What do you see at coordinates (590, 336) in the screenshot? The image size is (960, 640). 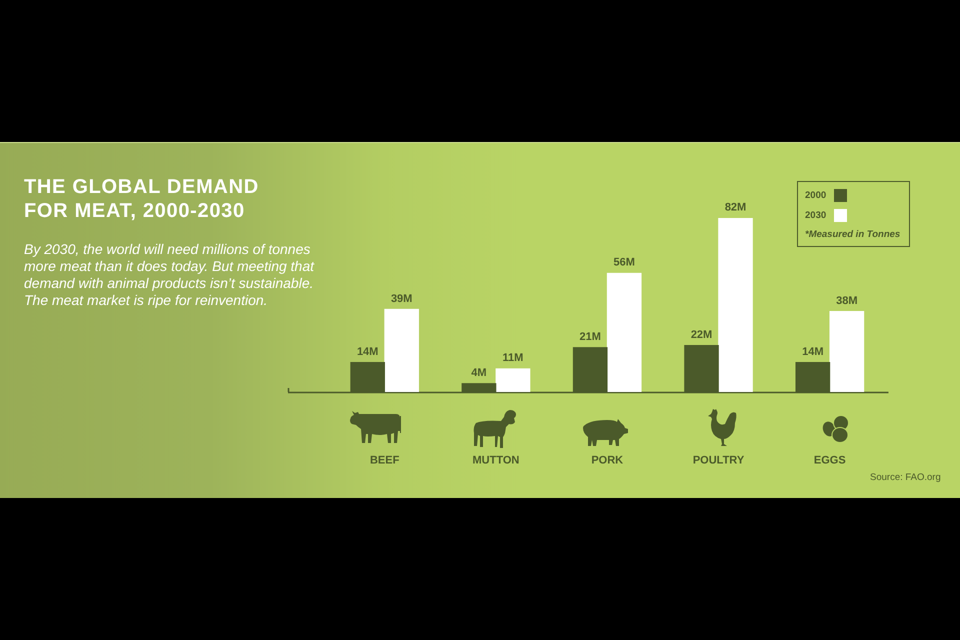 I see `data-label: 21M` at bounding box center [590, 336].